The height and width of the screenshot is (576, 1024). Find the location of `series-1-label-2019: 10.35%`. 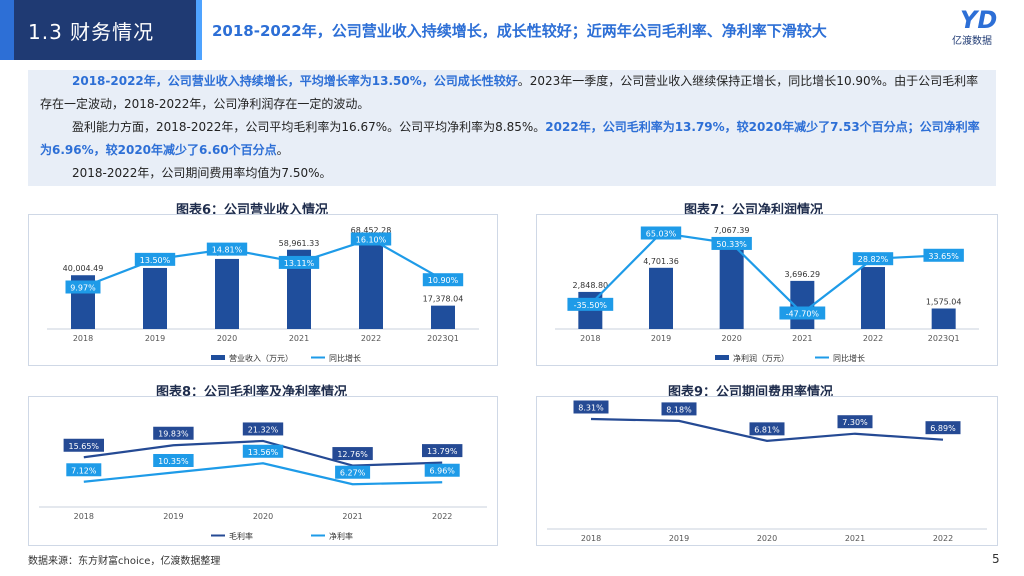

series-1-label-2019: 10.35% is located at coordinates (173, 461).